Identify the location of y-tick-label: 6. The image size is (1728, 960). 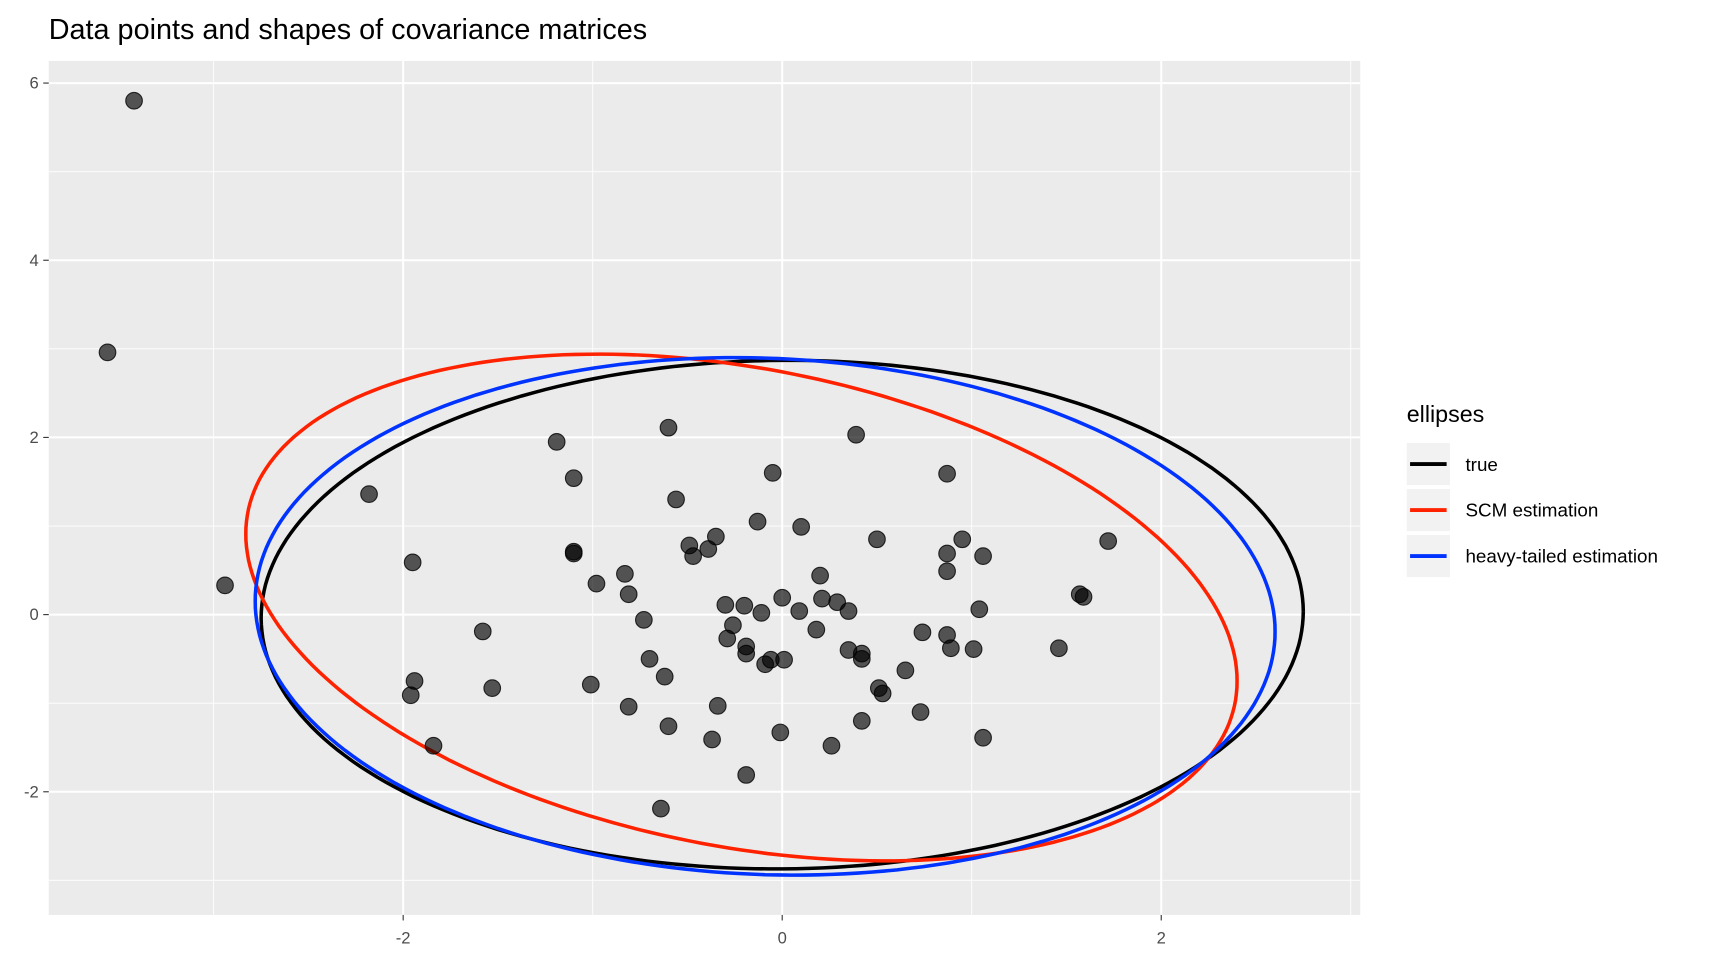
(34, 83).